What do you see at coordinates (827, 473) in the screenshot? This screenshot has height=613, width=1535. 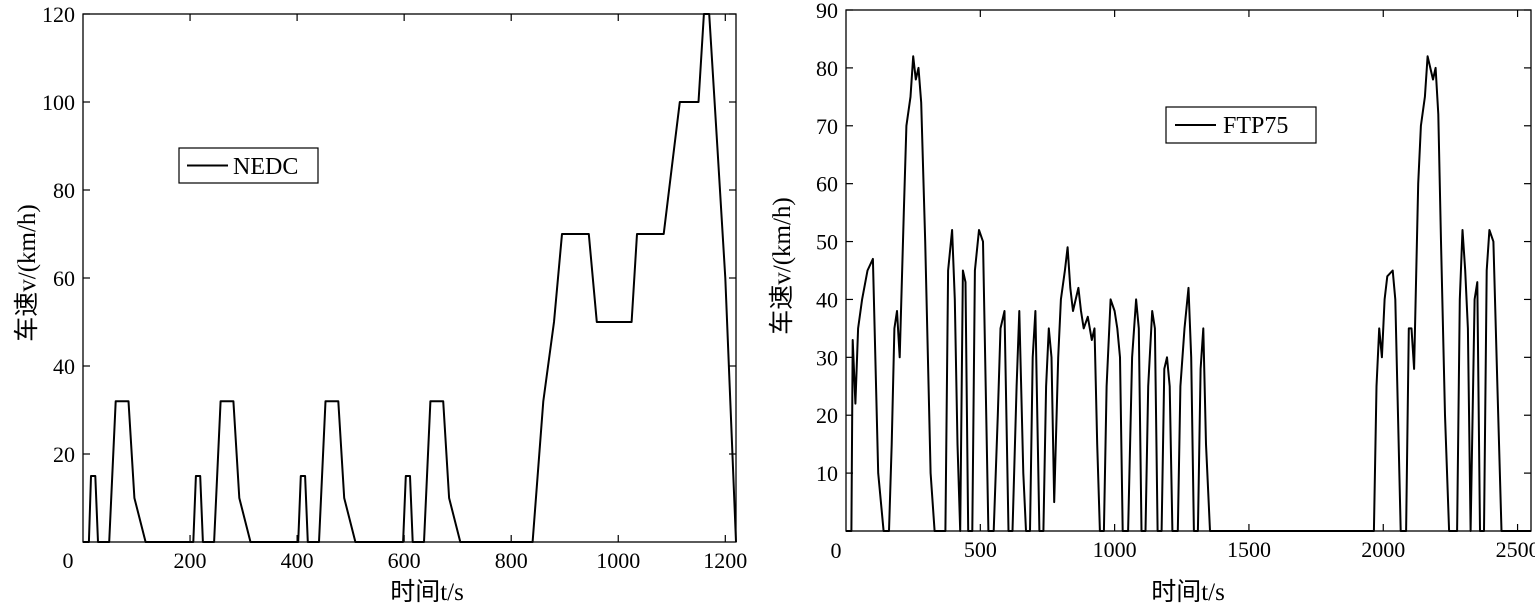 I see `ftp75-y-tick-label: 10` at bounding box center [827, 473].